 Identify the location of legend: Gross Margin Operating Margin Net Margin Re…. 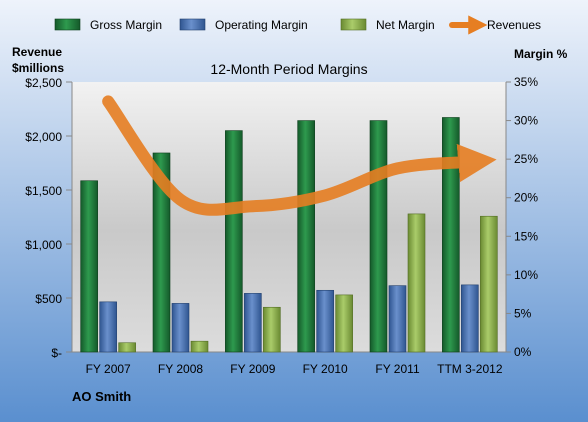
(297, 25).